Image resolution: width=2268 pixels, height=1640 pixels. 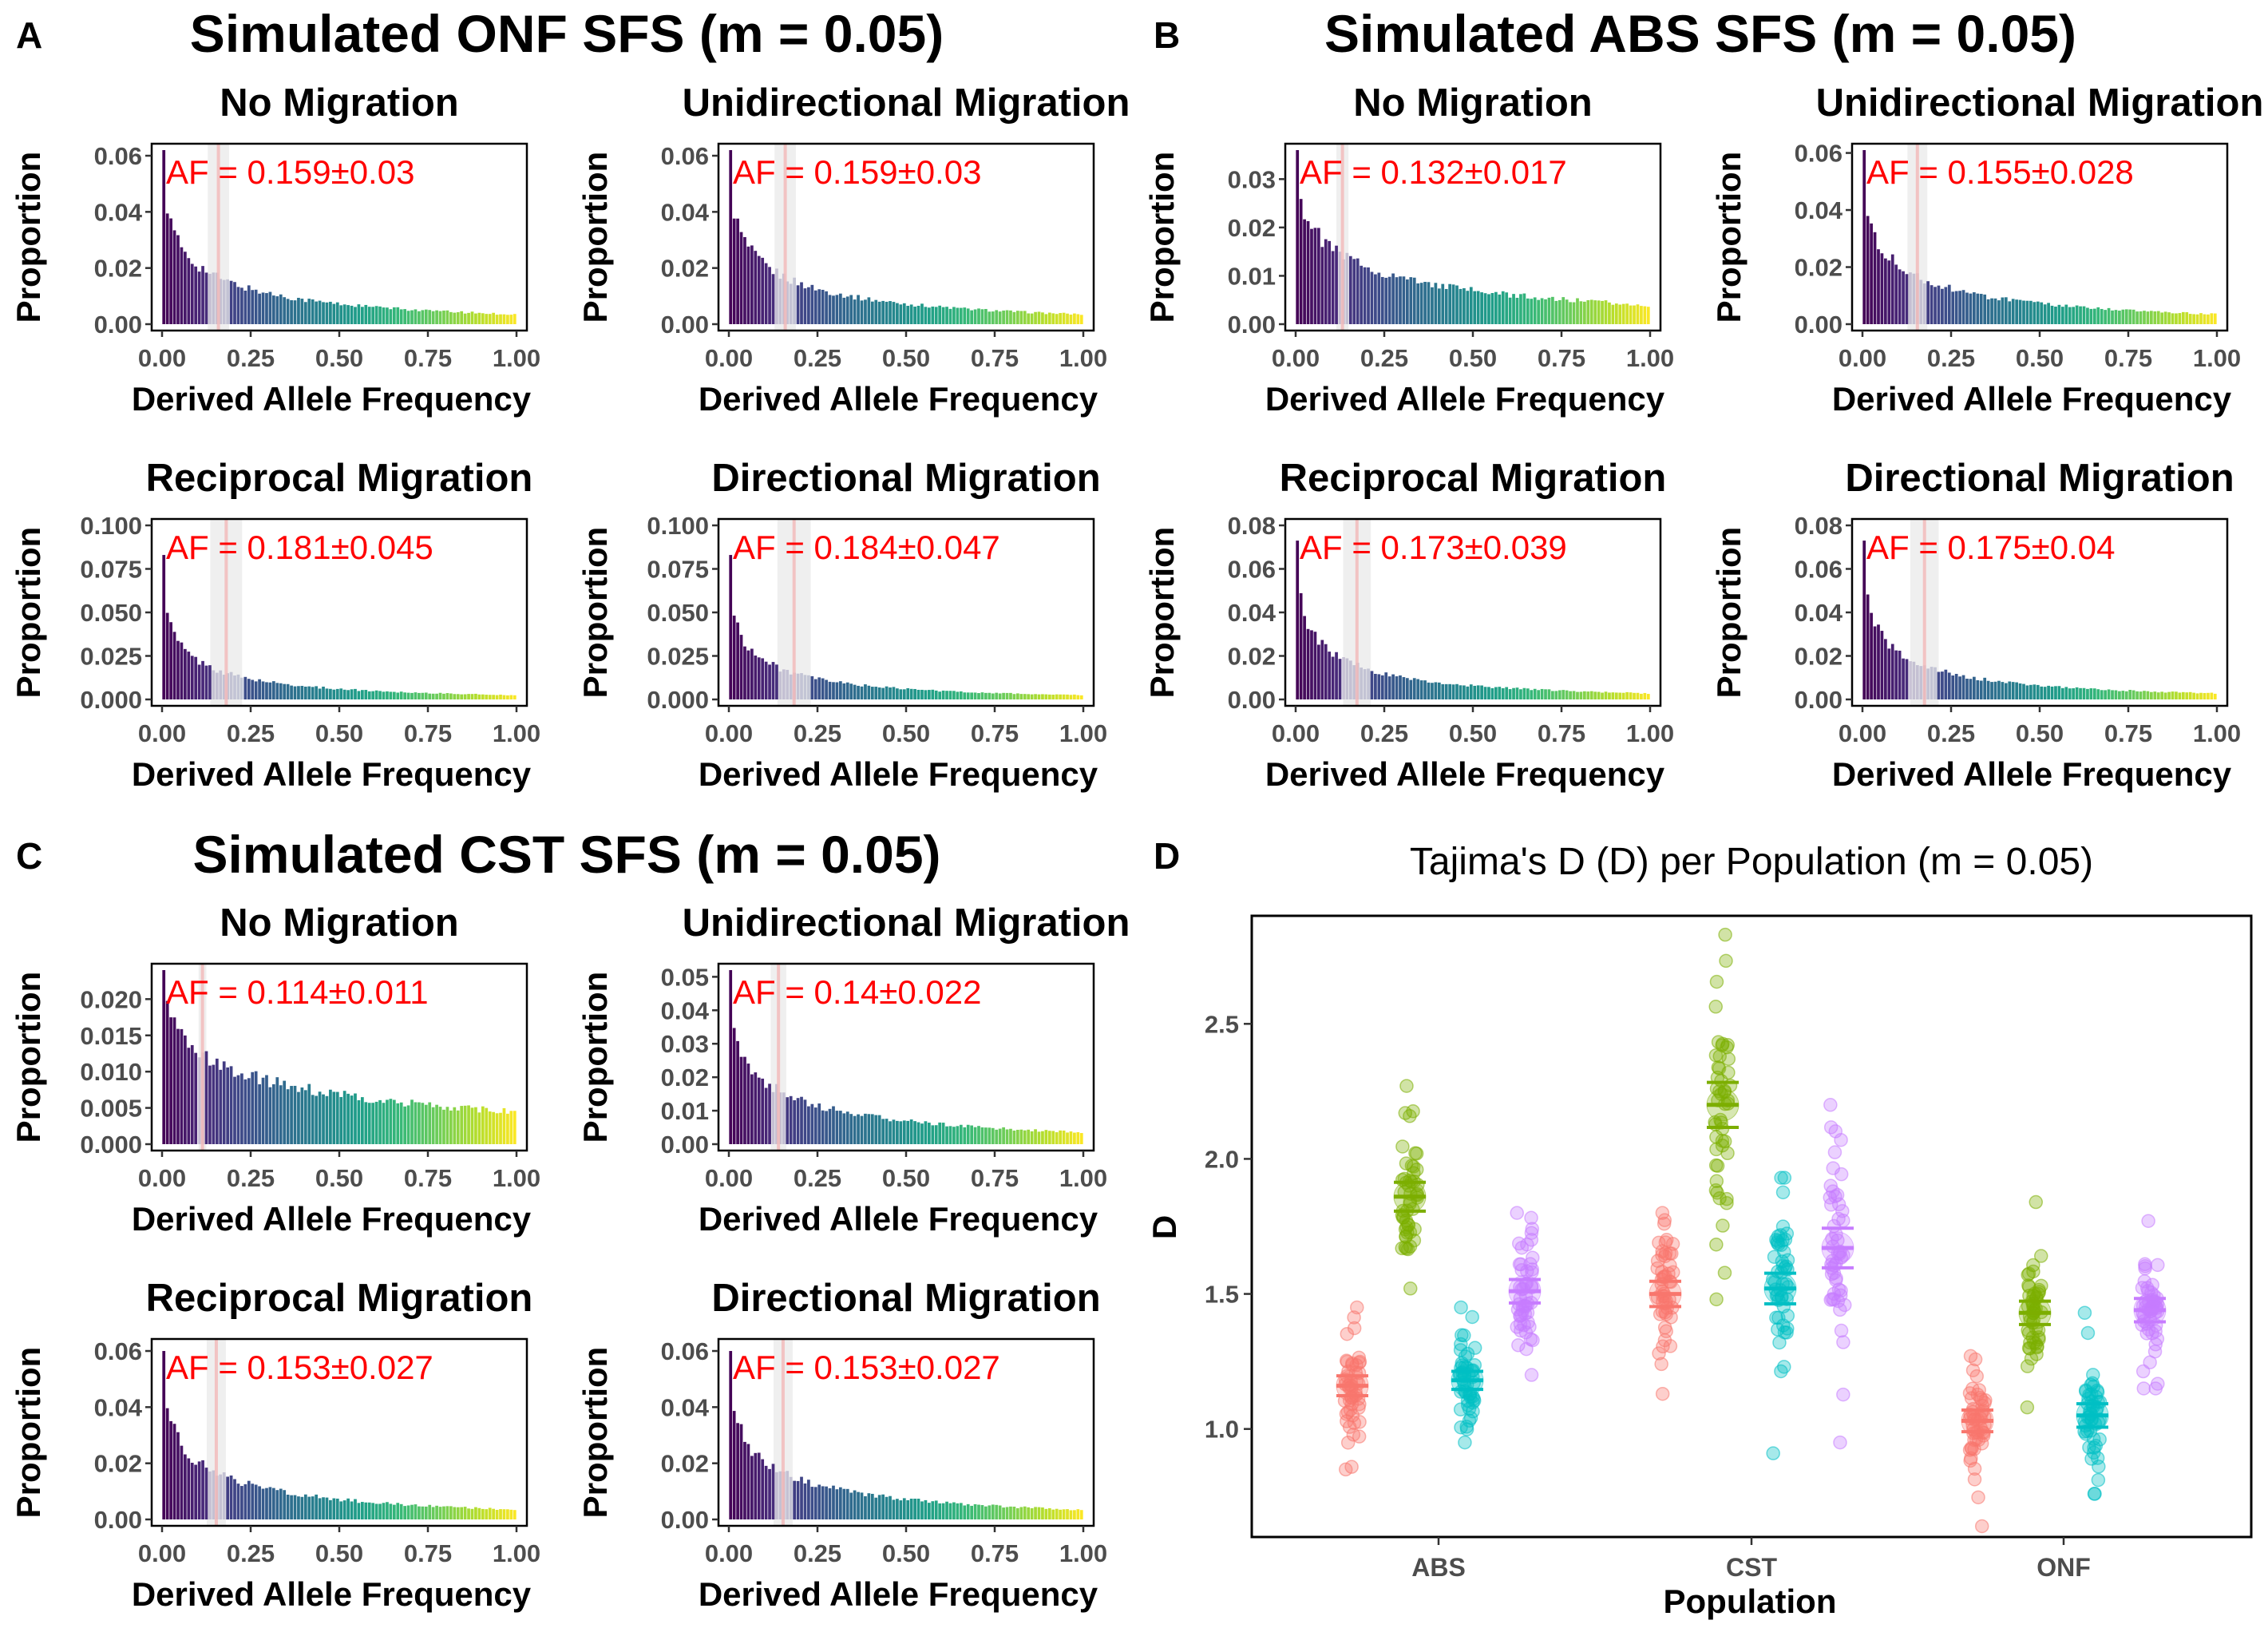 I want to click on af-annotation: AF = 0.181±0.045, so click(x=299, y=547).